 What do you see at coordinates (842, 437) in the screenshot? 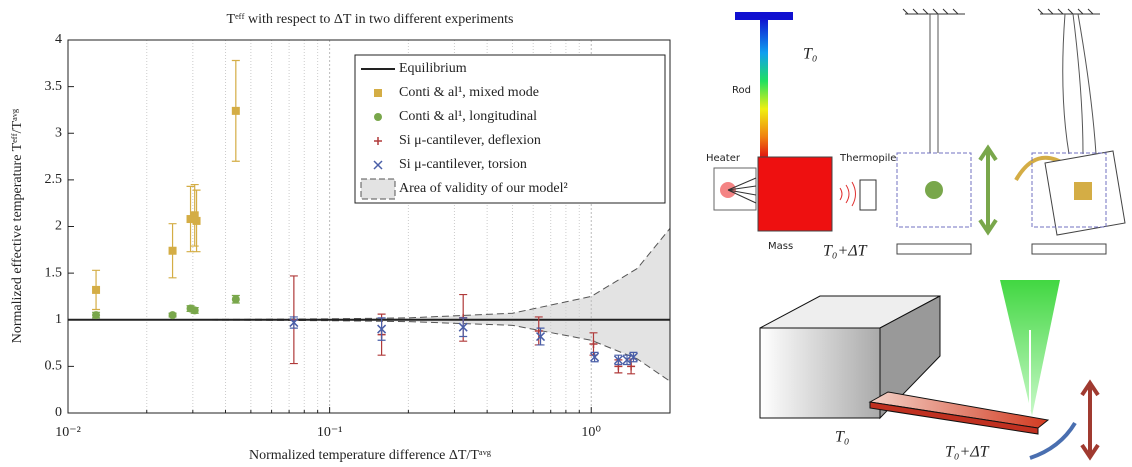
I see `label-t0-bottom: T₀` at bounding box center [842, 437].